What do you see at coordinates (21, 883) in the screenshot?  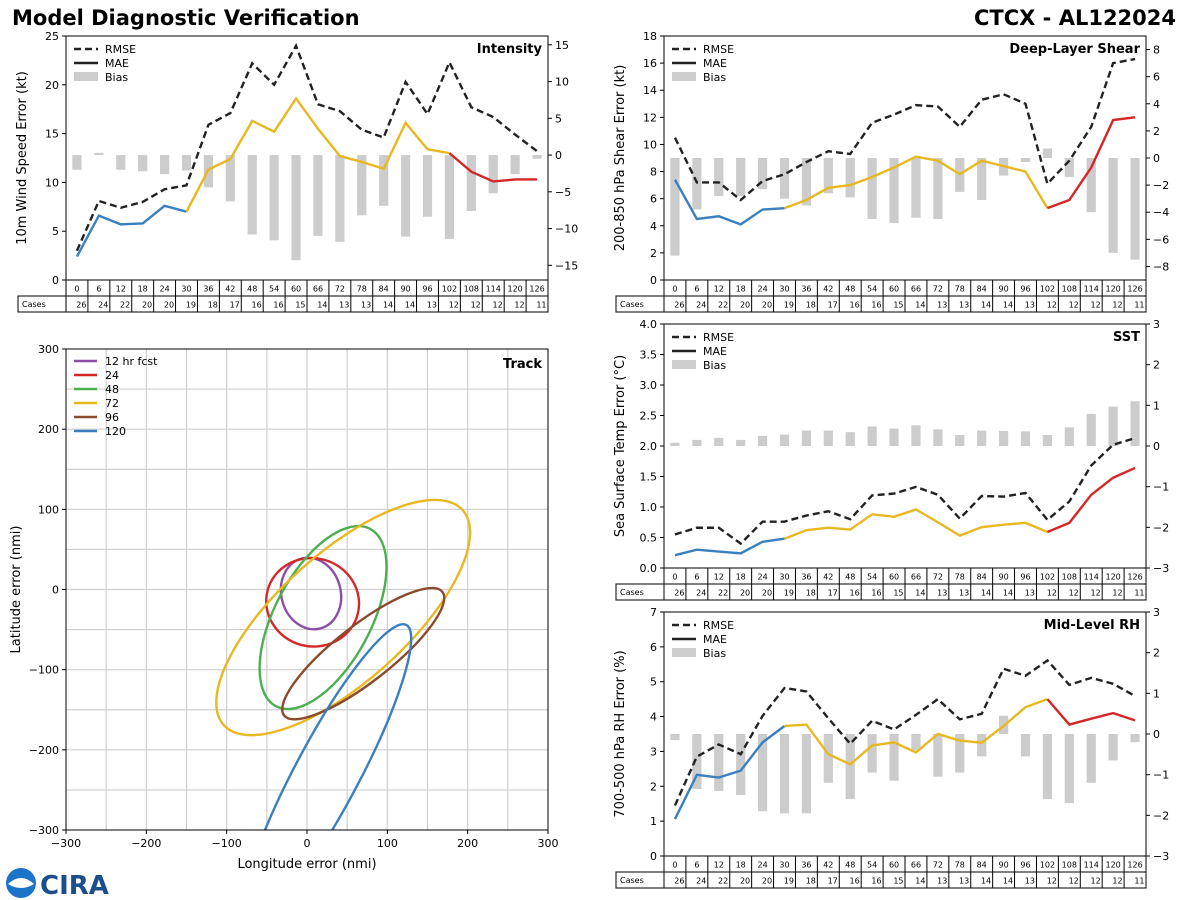 I see `noaa-wave-icon` at bounding box center [21, 883].